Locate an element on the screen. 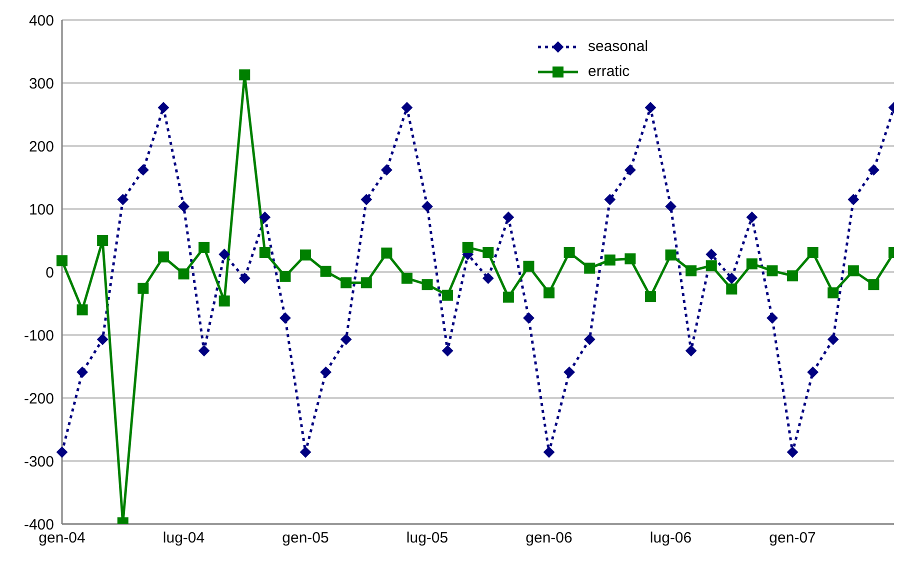  legend-label: erratic is located at coordinates (609, 71).